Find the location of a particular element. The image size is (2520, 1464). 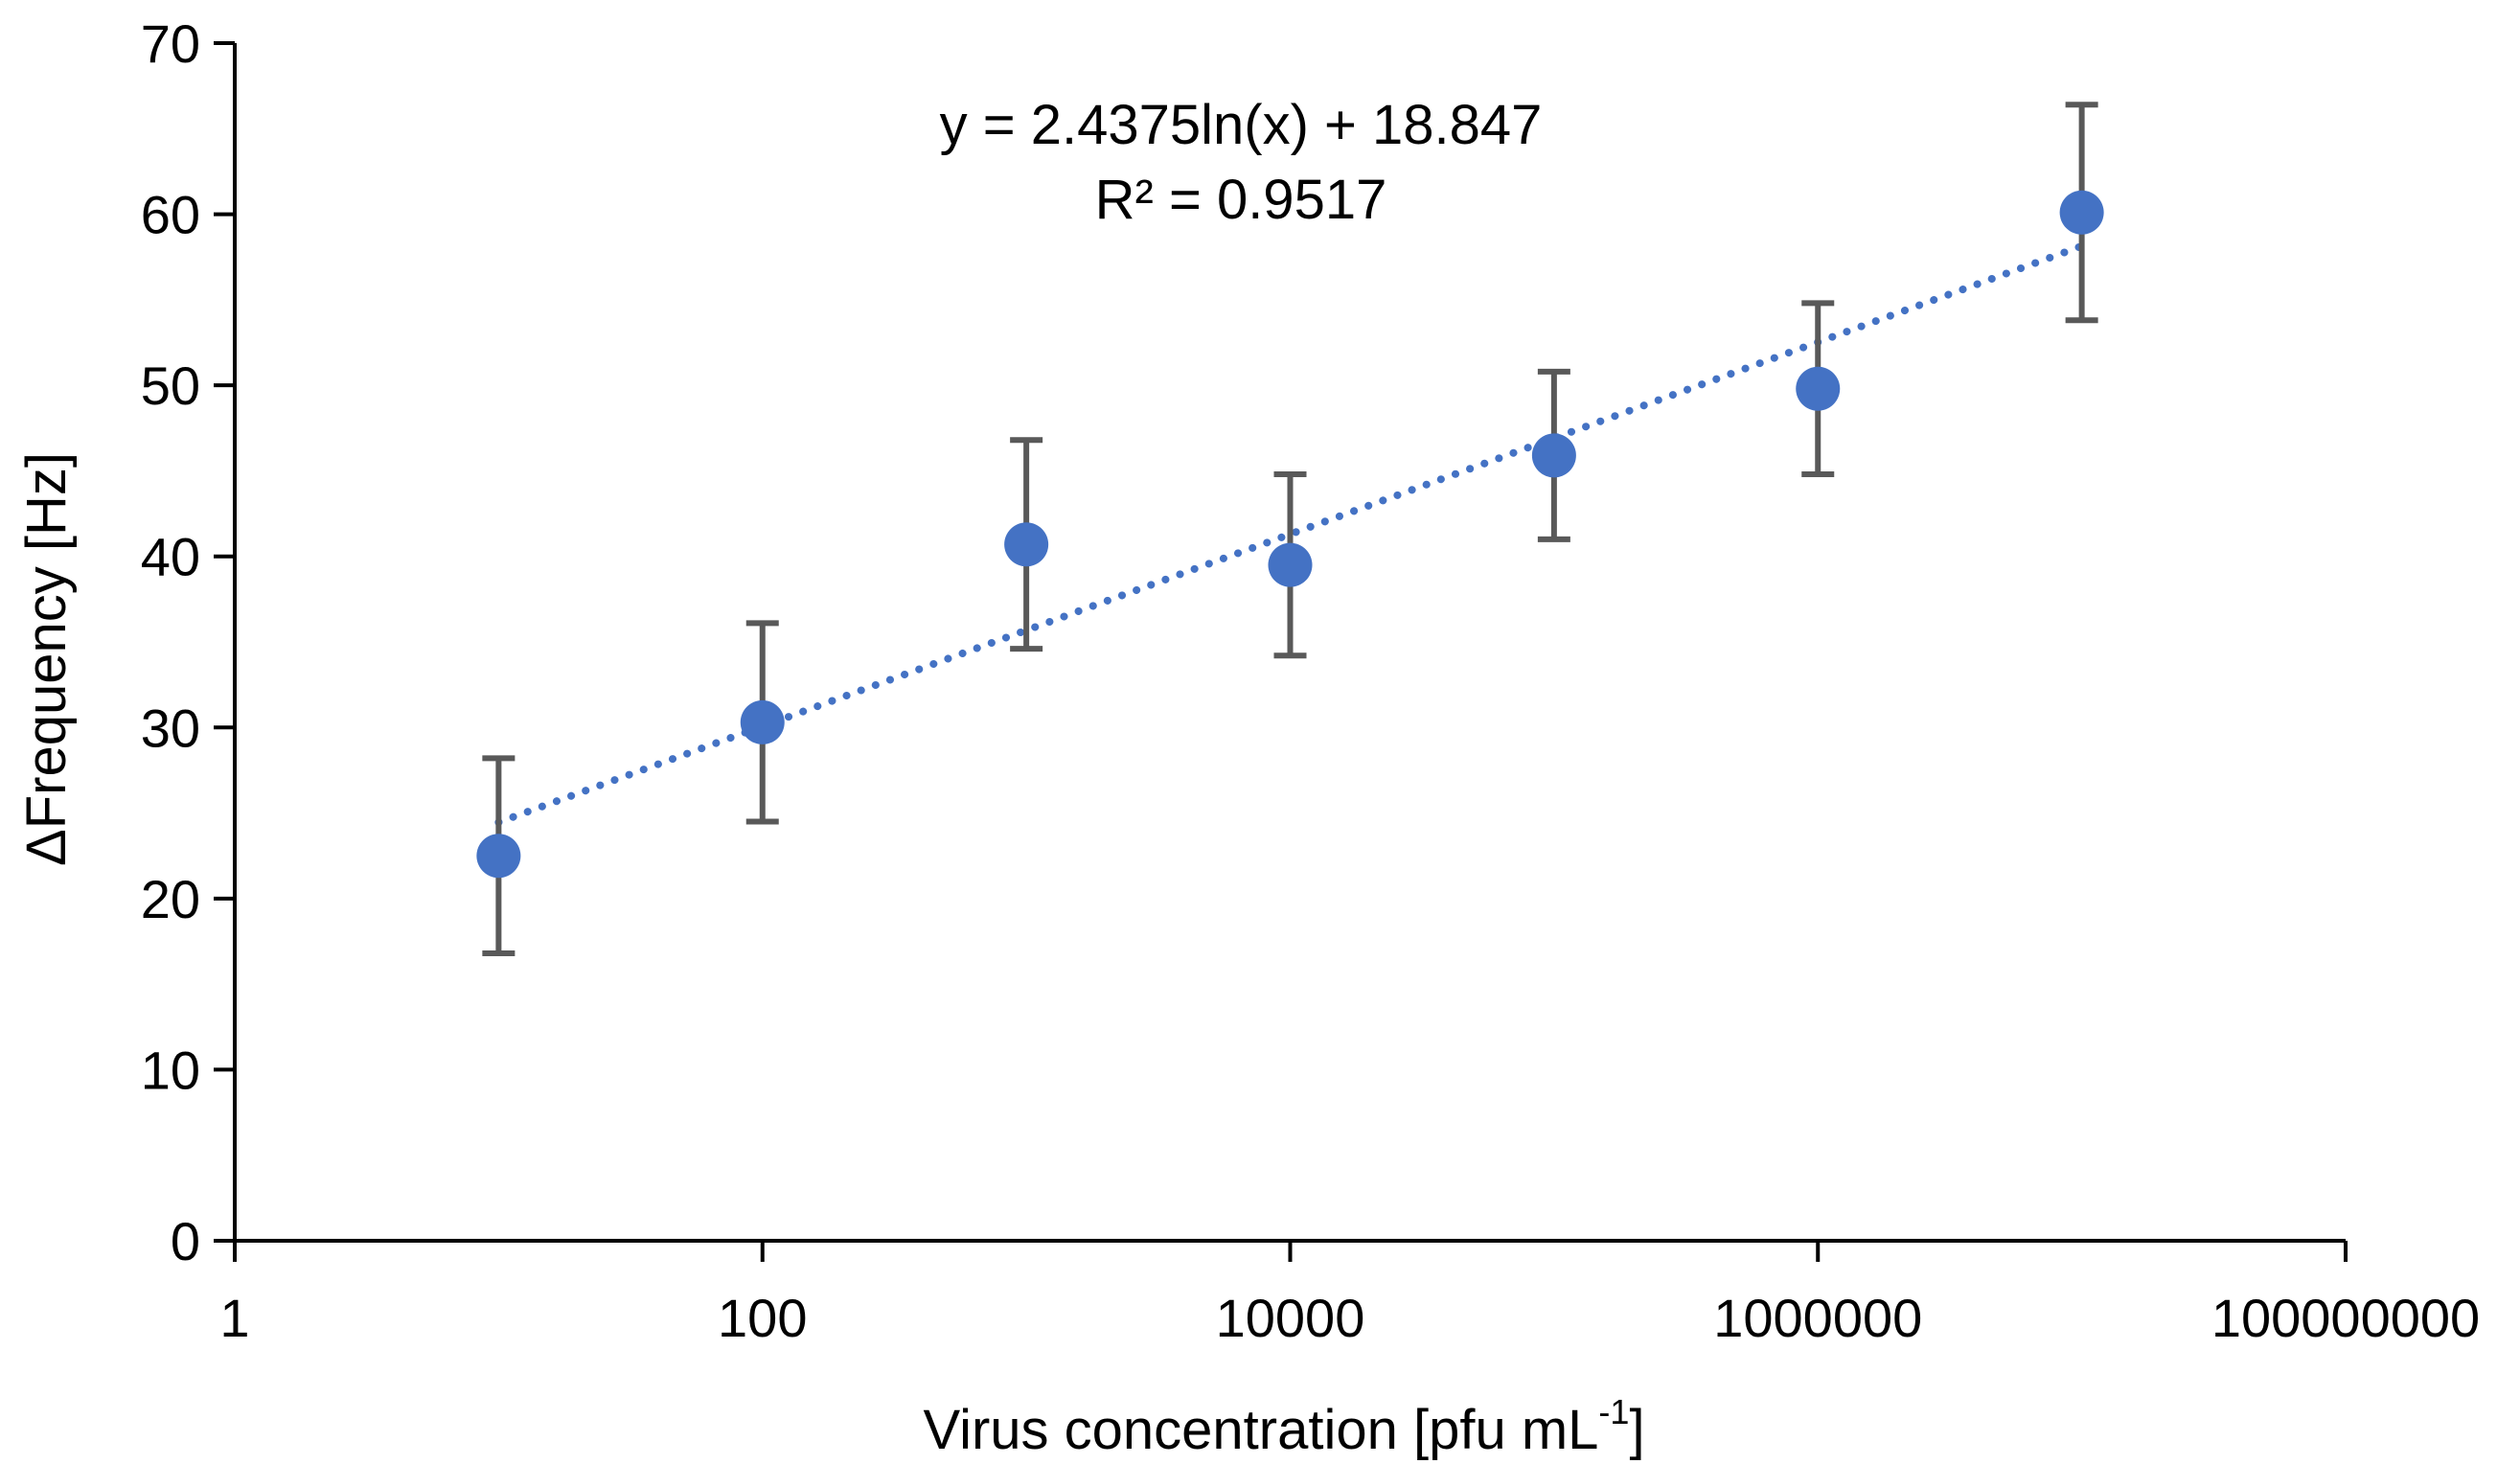

y-axis-title: ΔFrequency [Hz] is located at coordinates (46, 659).